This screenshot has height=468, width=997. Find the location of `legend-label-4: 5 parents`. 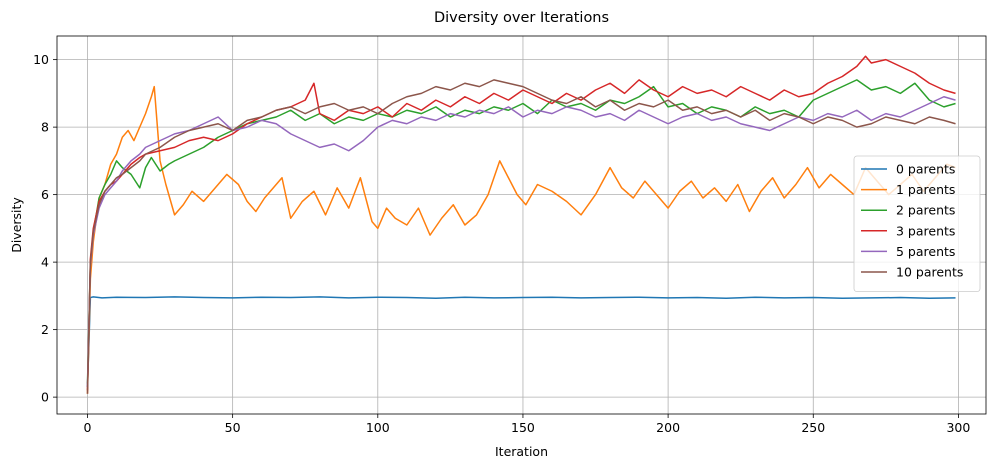

legend-label-4: 5 parents is located at coordinates (925, 251).